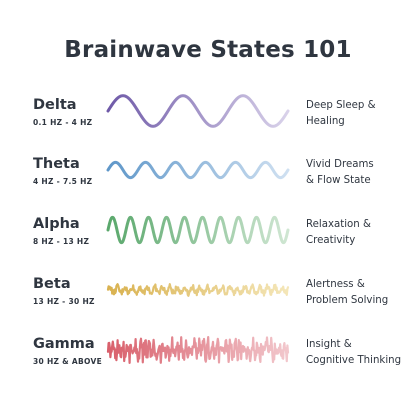 Image resolution: width=416 pixels, height=416 pixels. Describe the element at coordinates (353, 353) in the screenshot. I see `state-description: Insight & Cognitive Thinking` at that location.